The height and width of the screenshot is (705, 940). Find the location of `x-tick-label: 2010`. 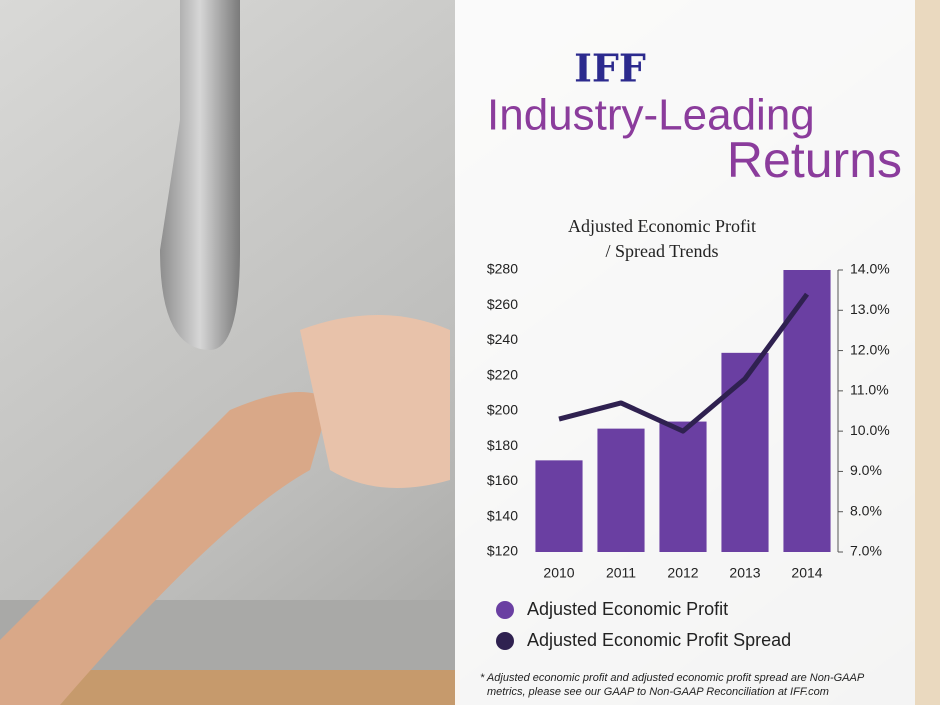

x-tick-label: 2010 is located at coordinates (558, 573).